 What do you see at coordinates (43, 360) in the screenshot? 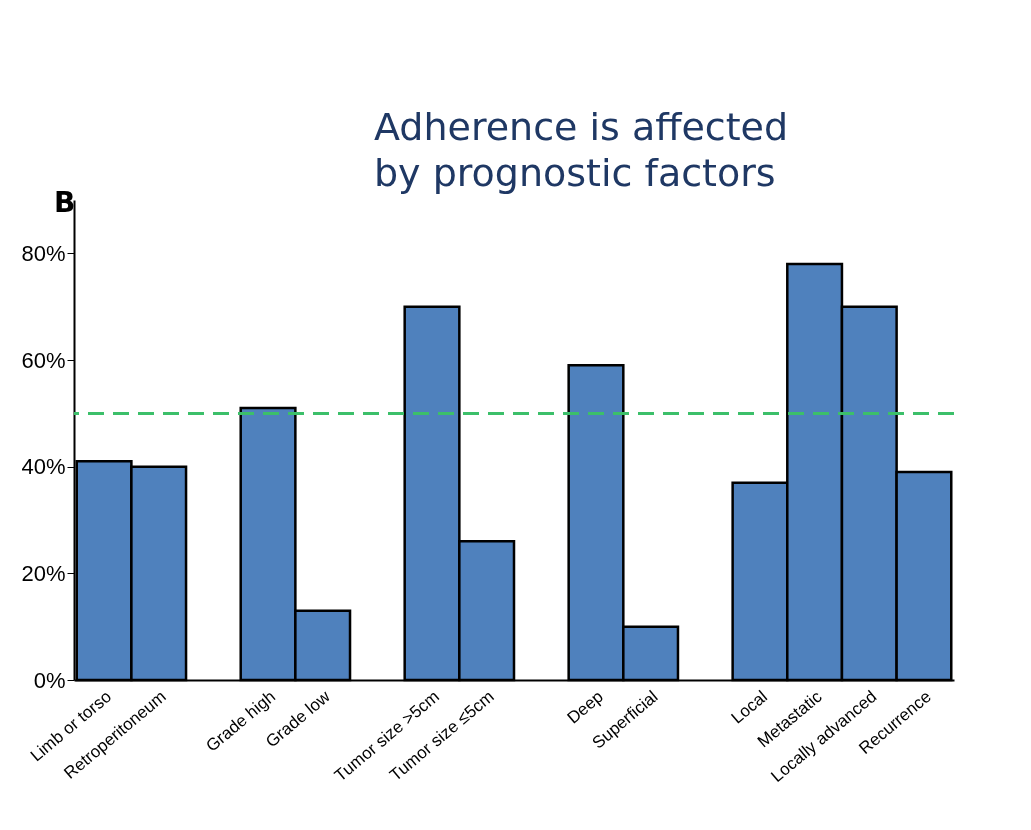
I see `y-tick-label: 60%` at bounding box center [43, 360].